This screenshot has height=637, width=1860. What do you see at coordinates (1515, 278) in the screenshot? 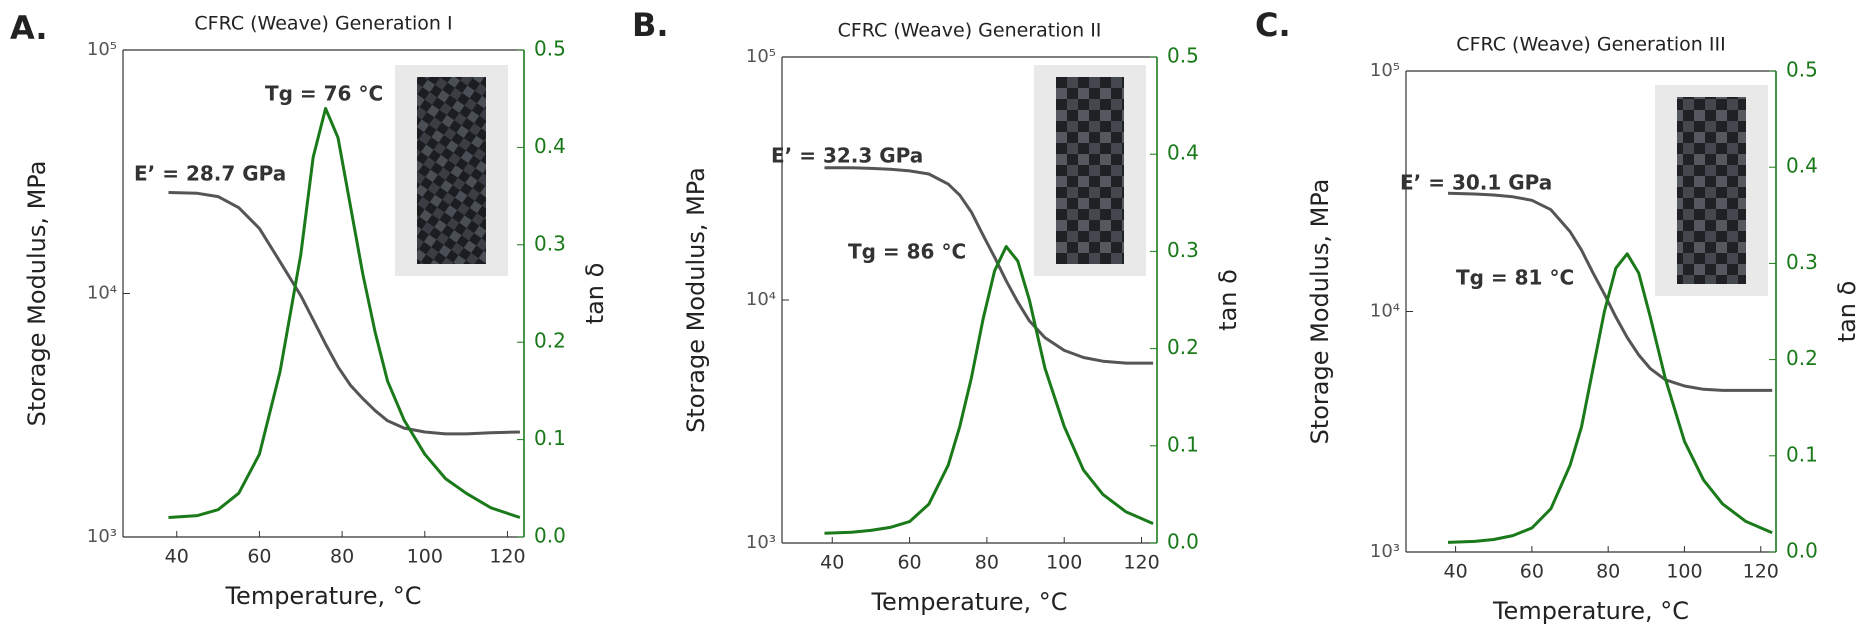
I see `annotation: Tg = 81 °C` at bounding box center [1515, 278].